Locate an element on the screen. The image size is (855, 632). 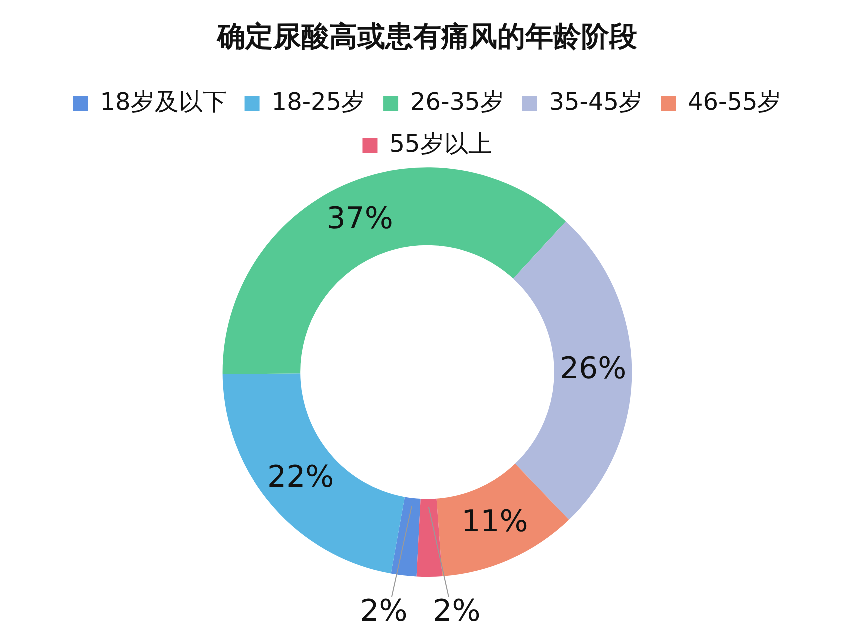
data-label: 37% is located at coordinates (360, 219).